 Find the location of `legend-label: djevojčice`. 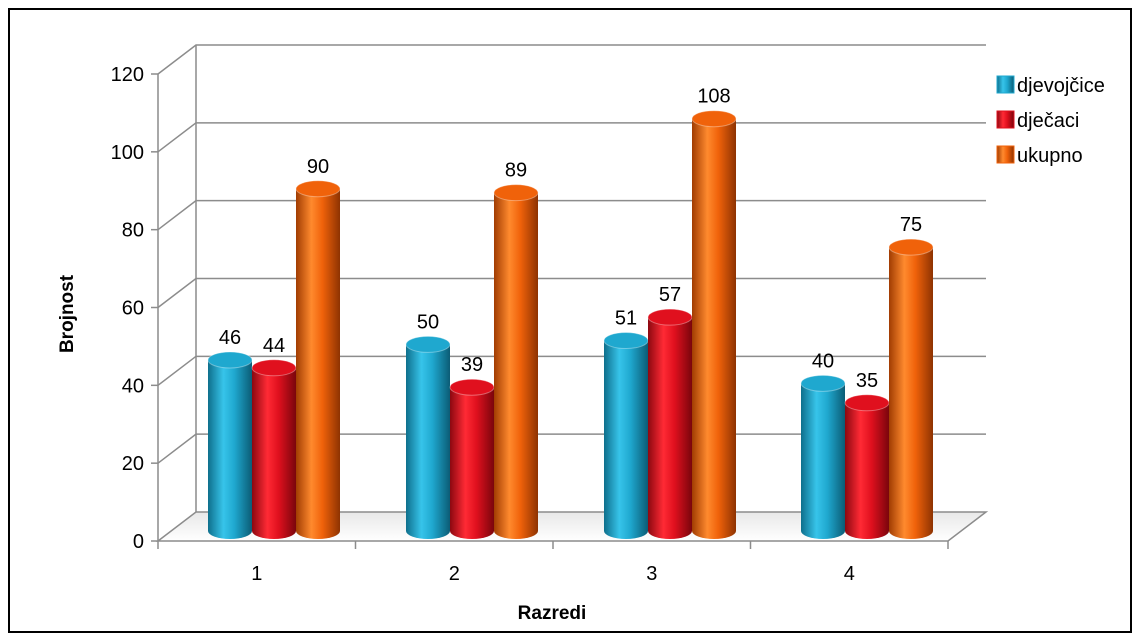

legend-label: djevojčice is located at coordinates (1061, 86).